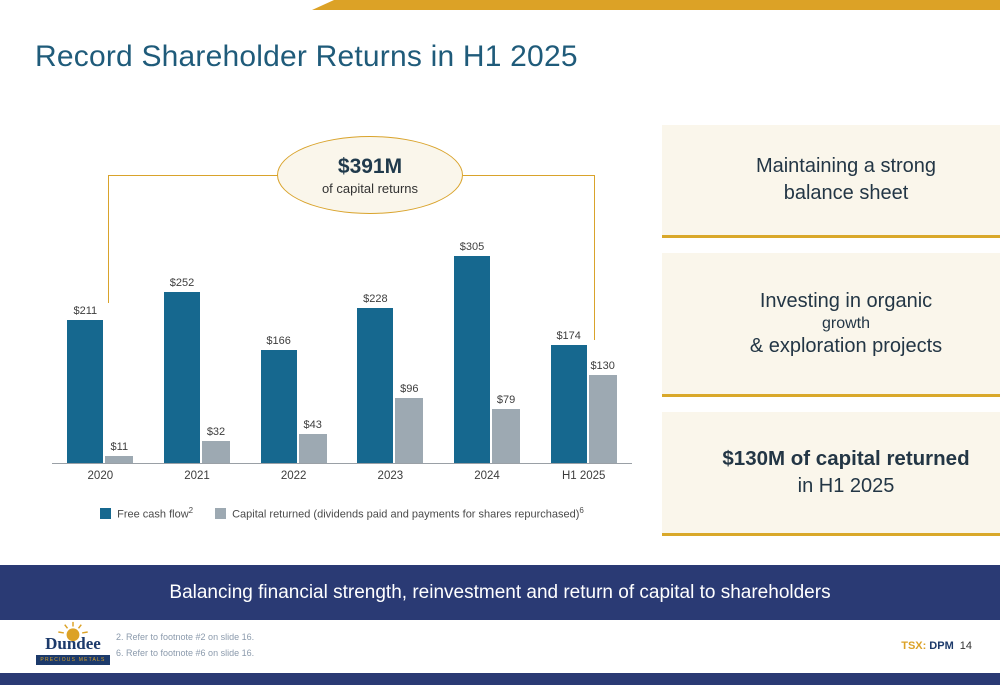 The image size is (1000, 685). I want to click on bar-value-label: $228, so click(375, 298).